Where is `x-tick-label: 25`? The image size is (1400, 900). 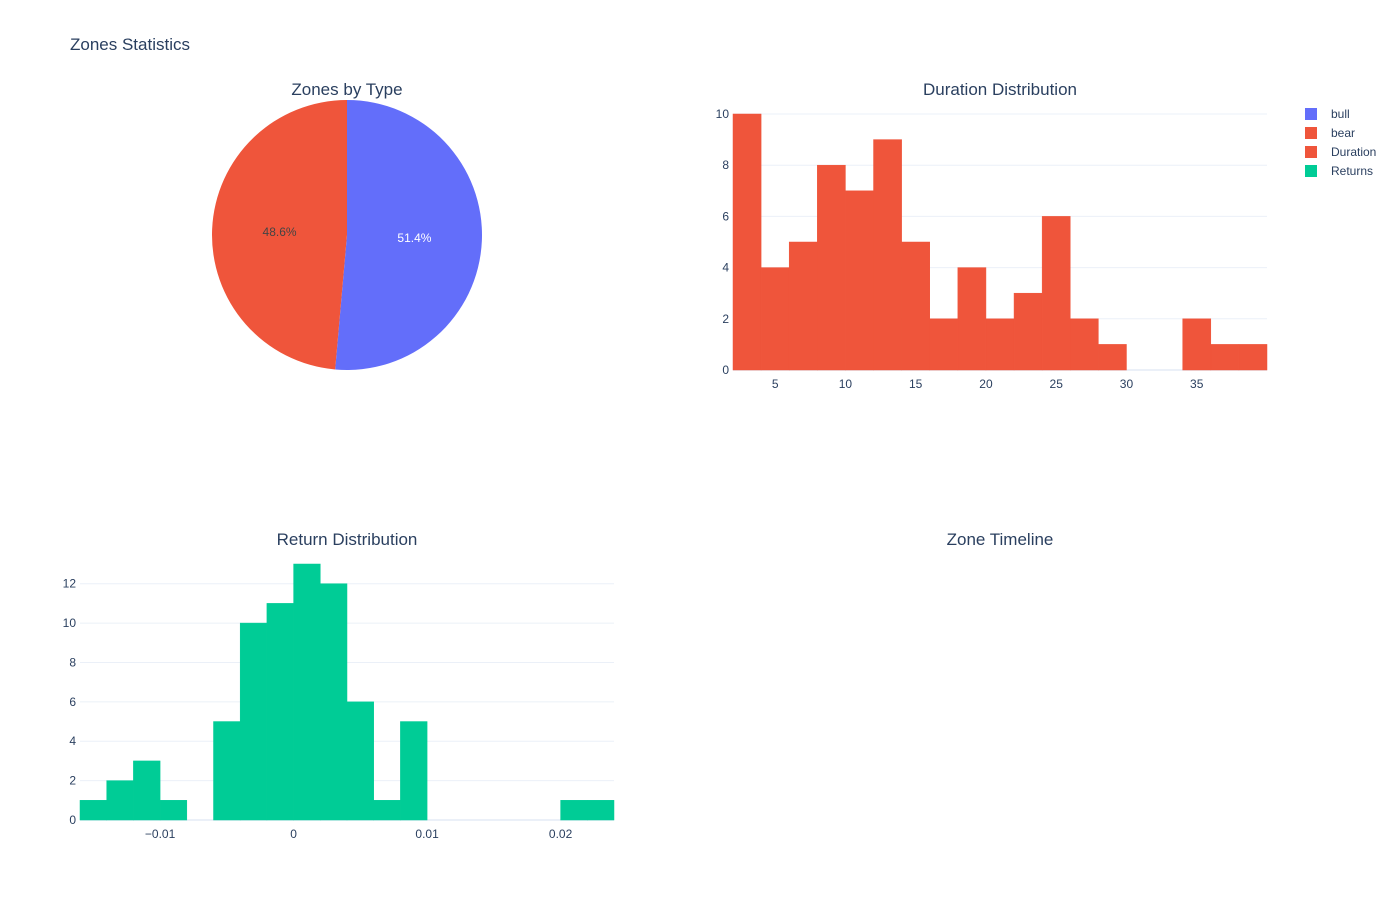
x-tick-label: 25 is located at coordinates (1057, 384).